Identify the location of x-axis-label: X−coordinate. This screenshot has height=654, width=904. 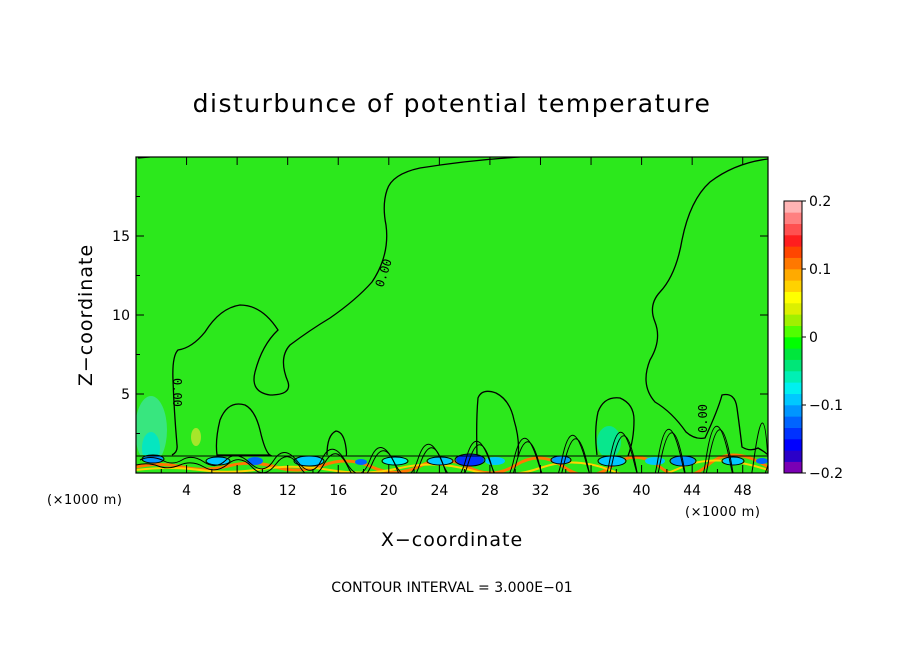
(452, 540).